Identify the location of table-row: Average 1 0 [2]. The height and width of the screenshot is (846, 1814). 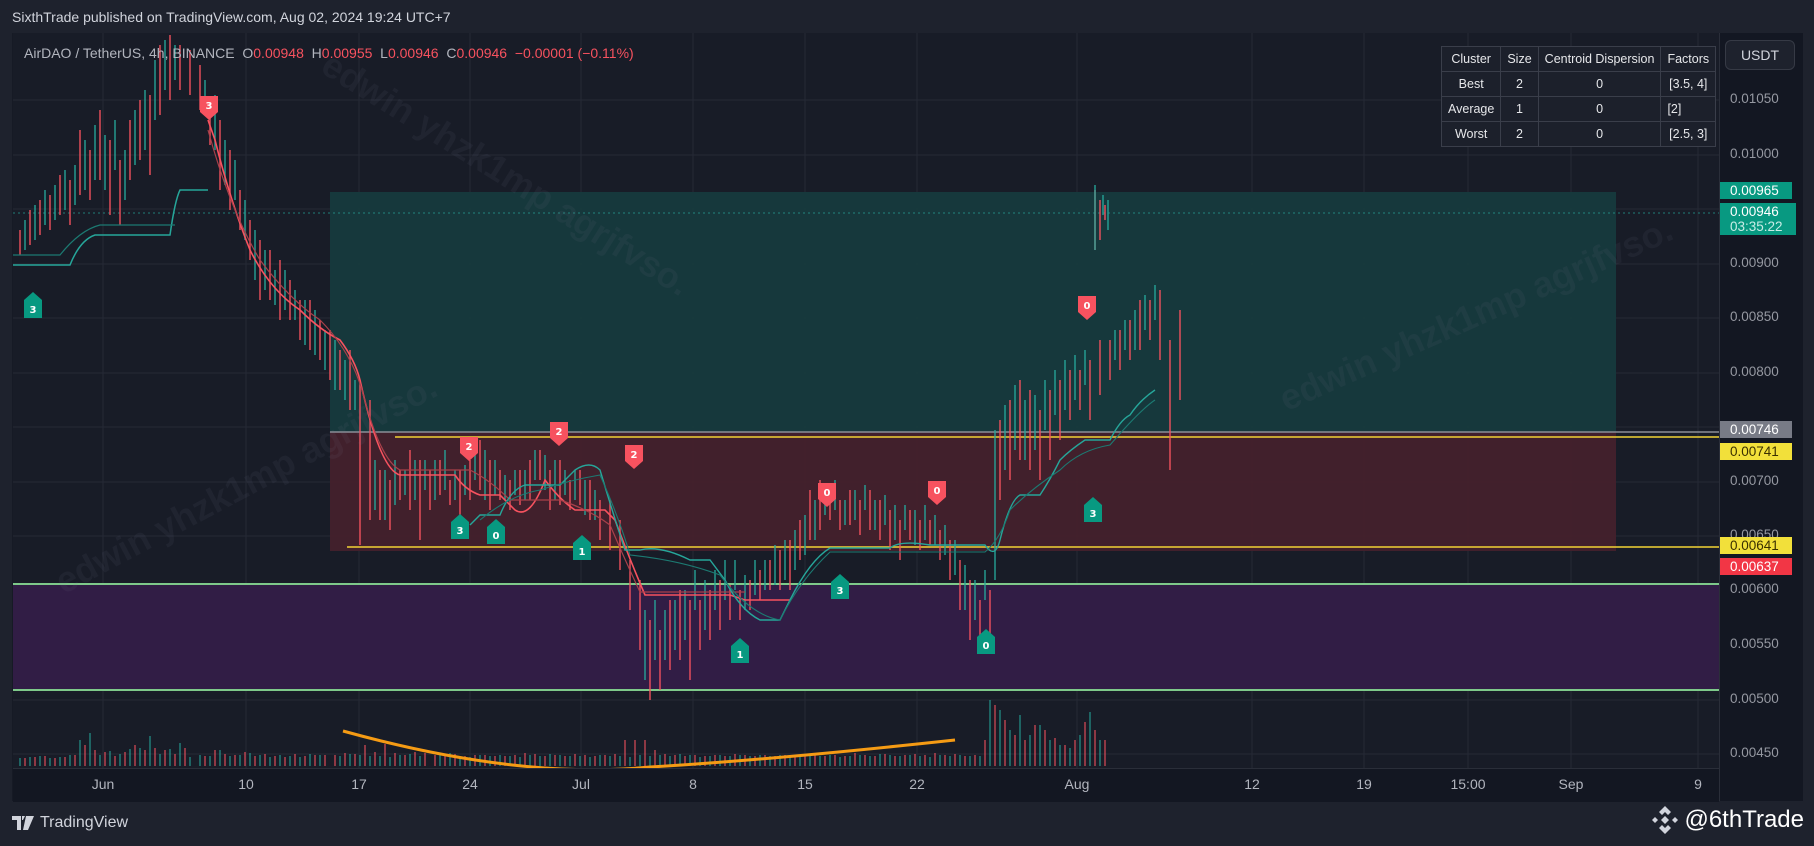
(1578, 109).